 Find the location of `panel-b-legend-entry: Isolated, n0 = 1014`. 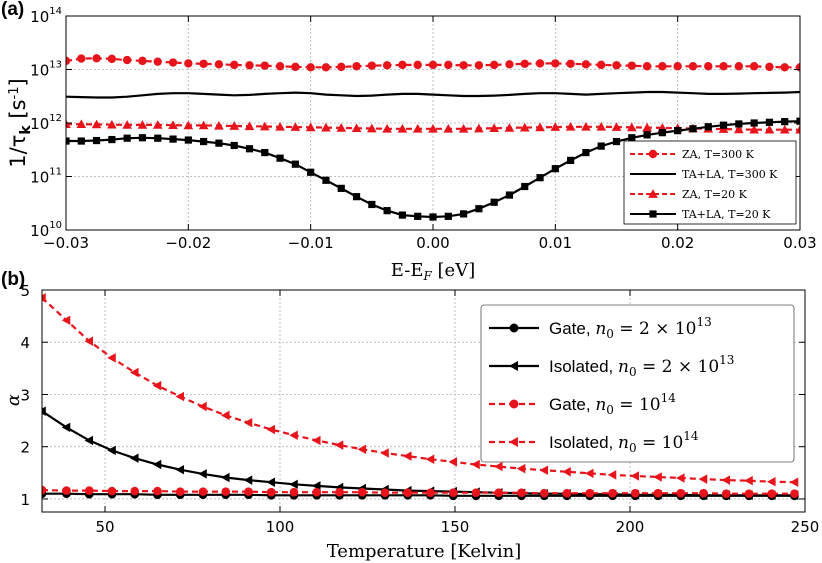

panel-b-legend-entry: Isolated, n0 = 1014 is located at coordinates (594, 442).